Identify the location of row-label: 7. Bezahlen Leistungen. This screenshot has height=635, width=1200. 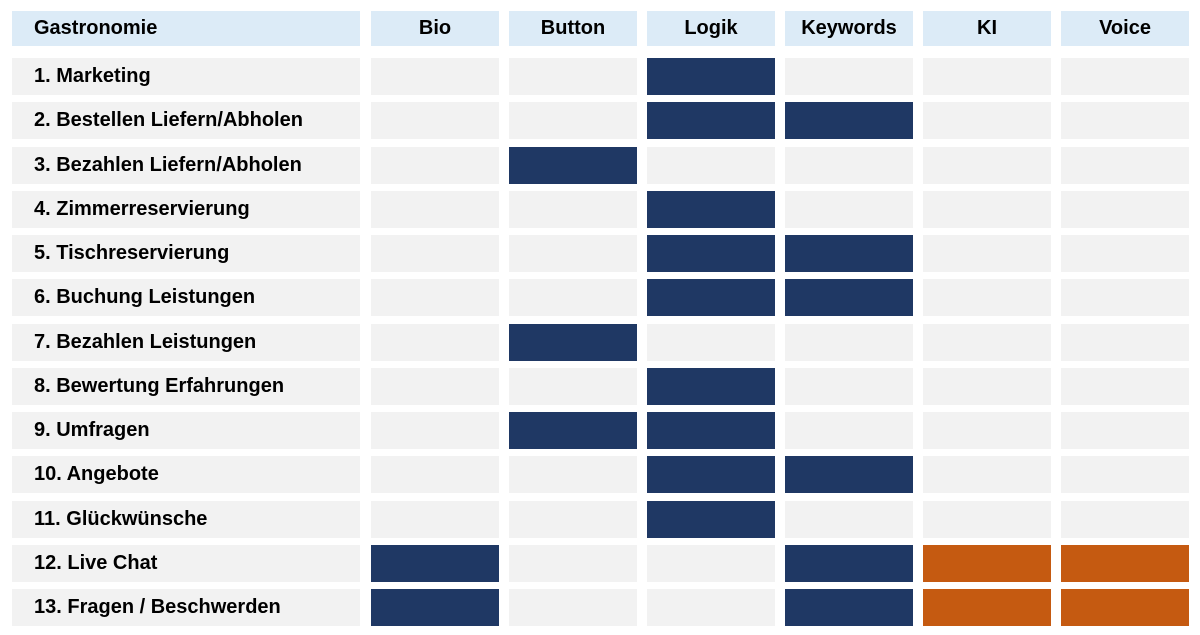
(186, 342).